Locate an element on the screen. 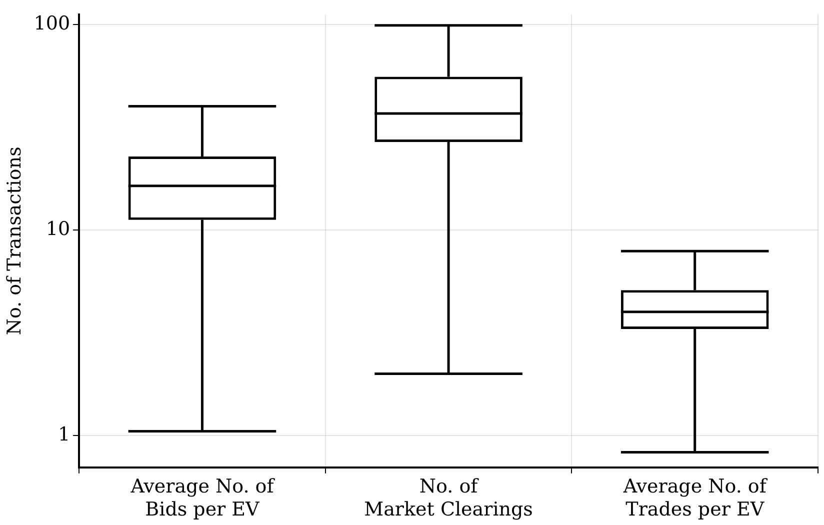 The height and width of the screenshot is (525, 824). y-tick-label: 100 is located at coordinates (52, 23).